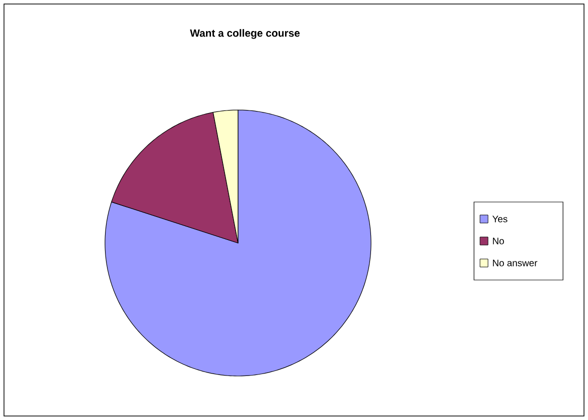 Image resolution: width=588 pixels, height=420 pixels. I want to click on legend-label: No answer, so click(515, 263).